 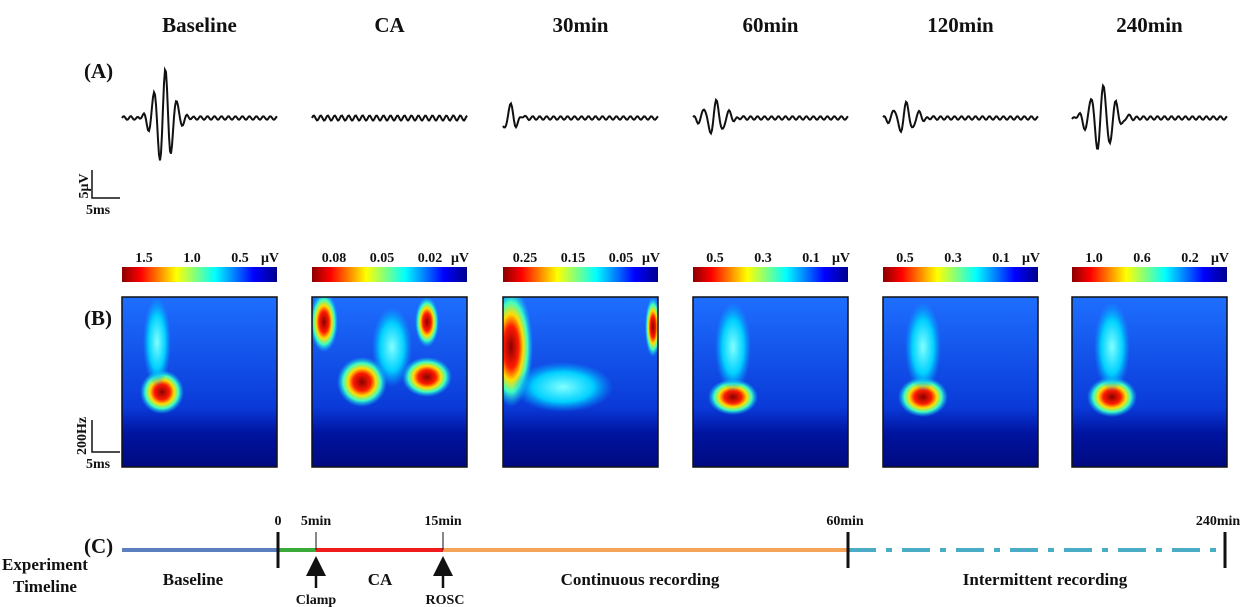 I want to click on column-title: 240min, so click(x=1149, y=25).